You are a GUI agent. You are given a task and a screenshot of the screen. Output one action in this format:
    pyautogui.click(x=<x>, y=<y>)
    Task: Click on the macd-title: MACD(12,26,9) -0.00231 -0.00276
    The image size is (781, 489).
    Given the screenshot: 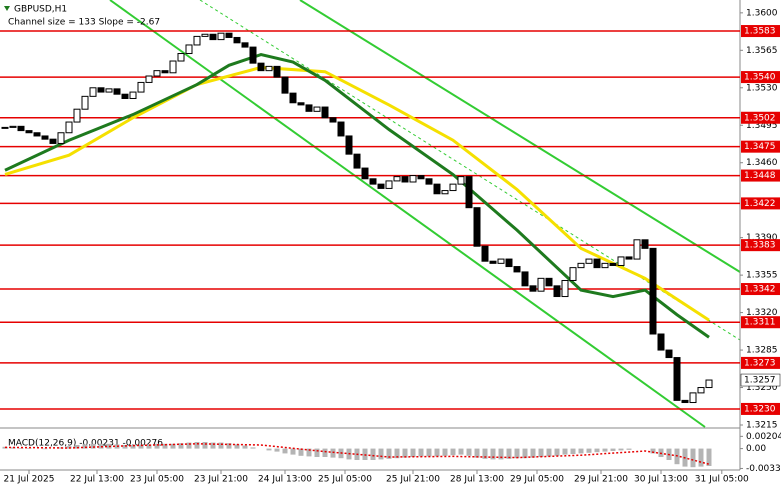 What is the action you would take?
    pyautogui.click(x=85, y=444)
    